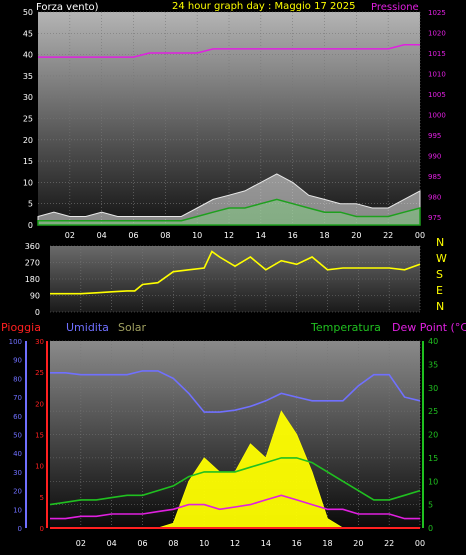 The height and width of the screenshot is (555, 466). What do you see at coordinates (17, 361) in the screenshot?
I see `humidity-axis-tick: 90` at bounding box center [17, 361].